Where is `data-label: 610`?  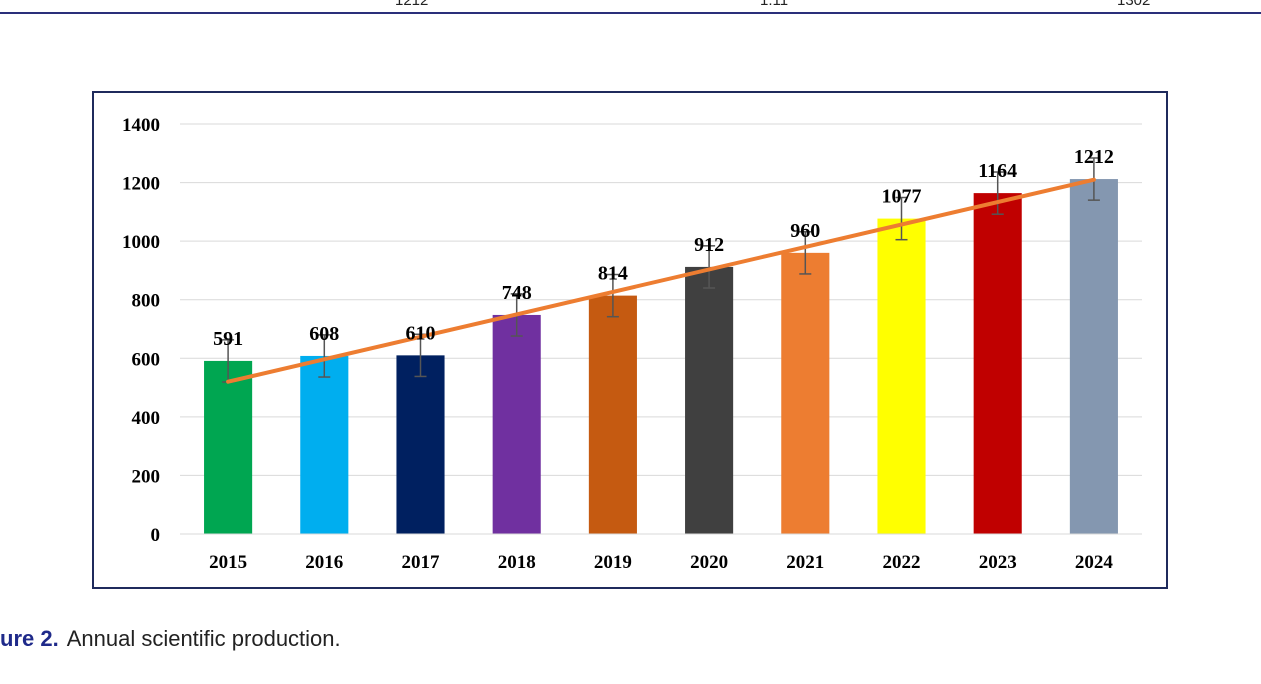 data-label: 610 is located at coordinates (421, 333).